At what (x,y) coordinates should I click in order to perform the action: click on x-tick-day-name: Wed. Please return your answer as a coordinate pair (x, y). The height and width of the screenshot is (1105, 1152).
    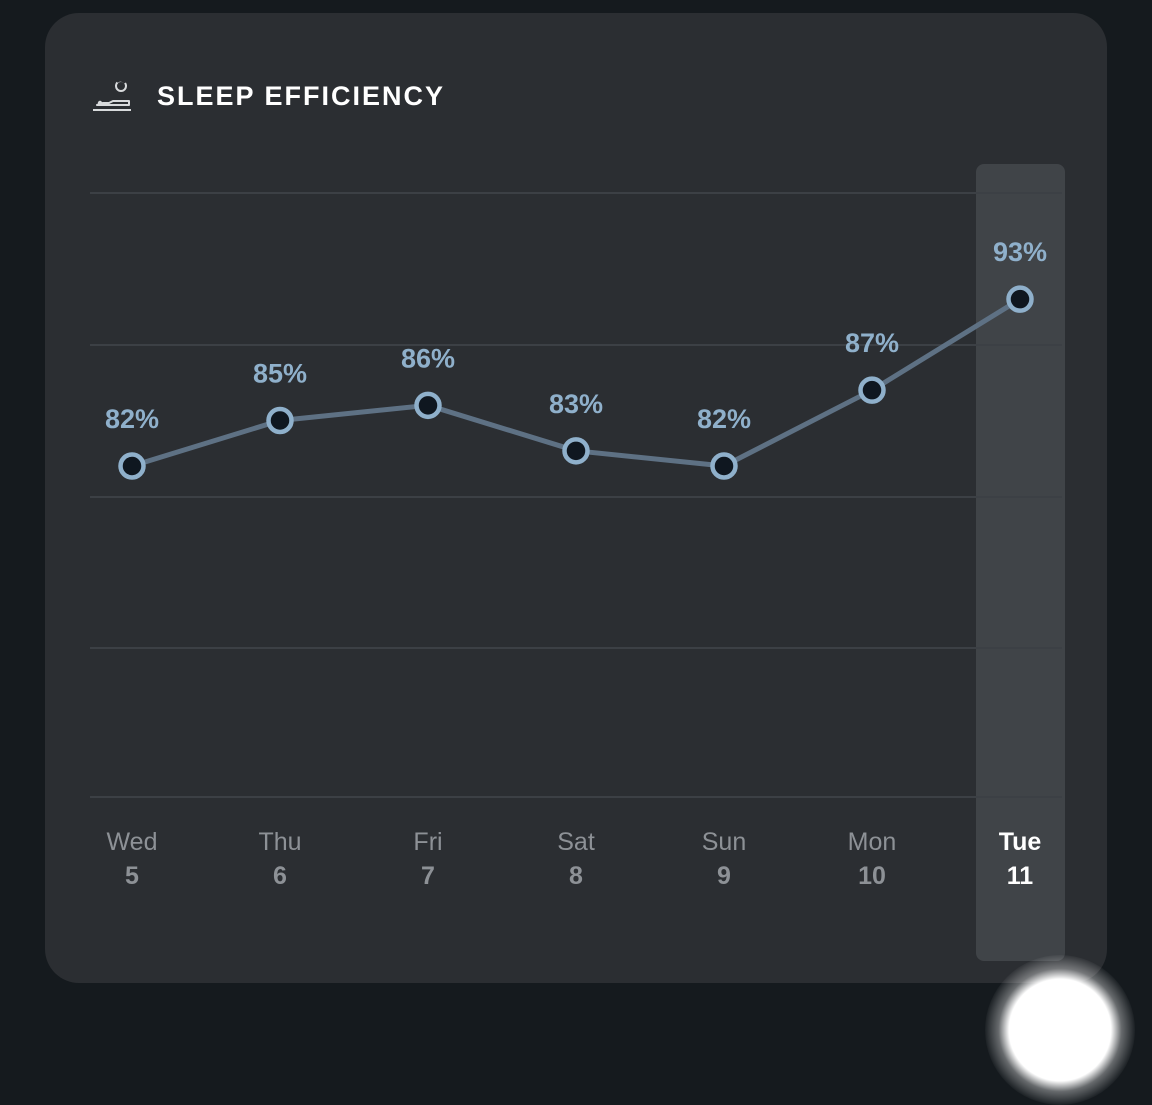
    Looking at the image, I should click on (132, 842).